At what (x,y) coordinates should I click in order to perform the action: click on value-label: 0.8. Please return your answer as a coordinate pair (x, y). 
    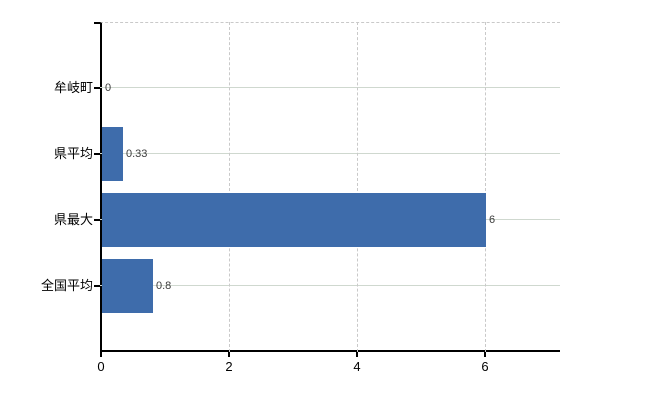
    Looking at the image, I should click on (164, 286).